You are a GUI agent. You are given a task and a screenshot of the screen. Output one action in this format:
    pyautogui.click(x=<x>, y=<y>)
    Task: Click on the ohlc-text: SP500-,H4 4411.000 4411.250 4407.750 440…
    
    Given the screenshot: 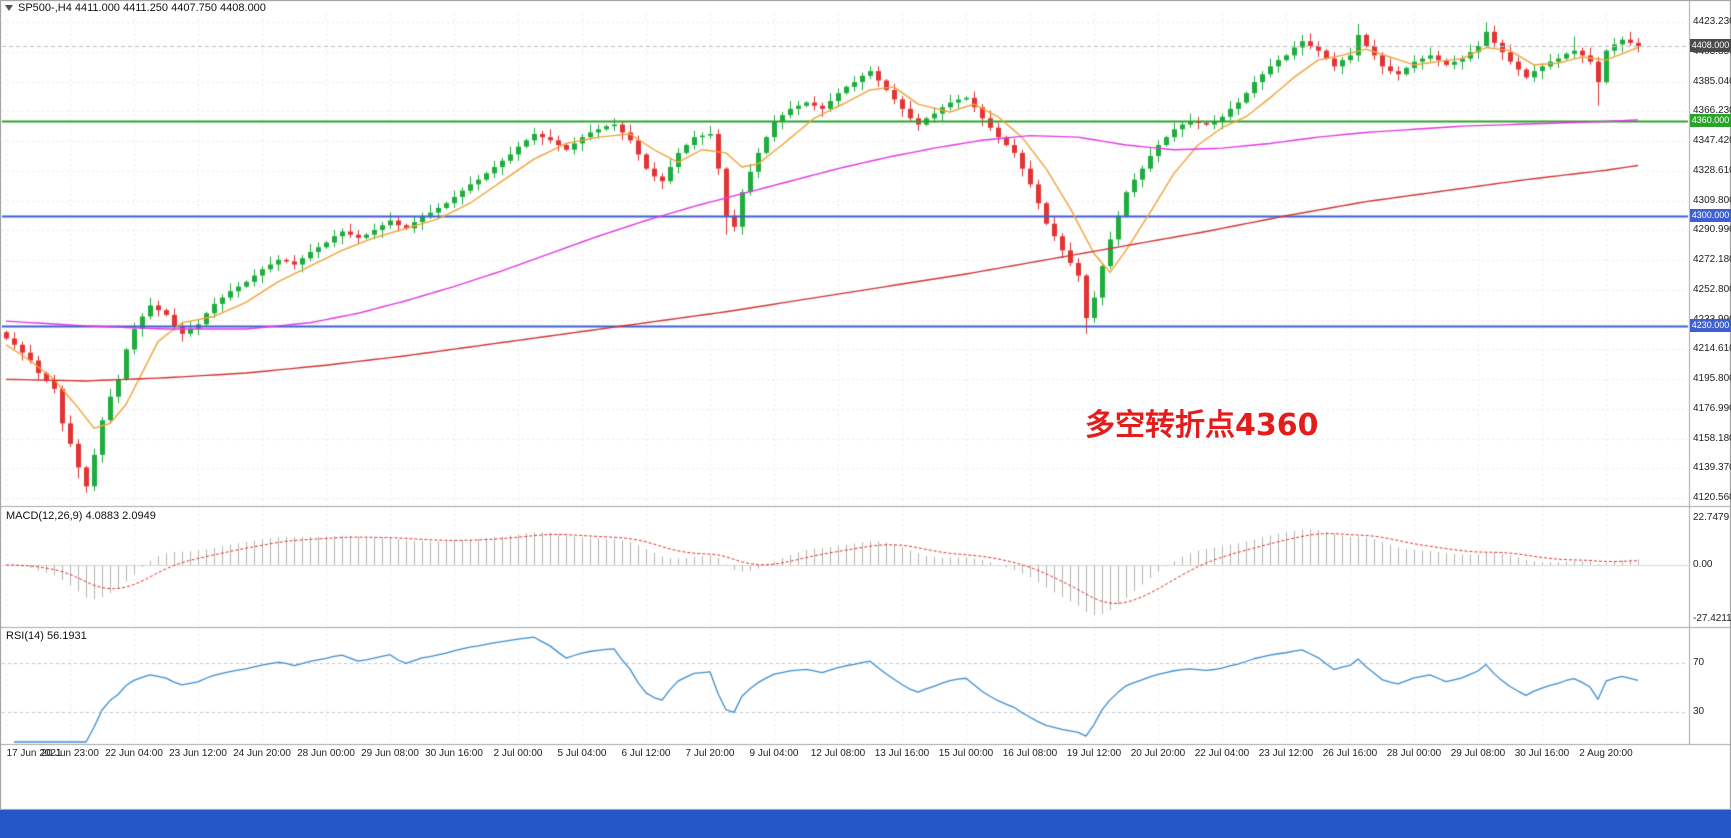 What is the action you would take?
    pyautogui.click(x=142, y=8)
    